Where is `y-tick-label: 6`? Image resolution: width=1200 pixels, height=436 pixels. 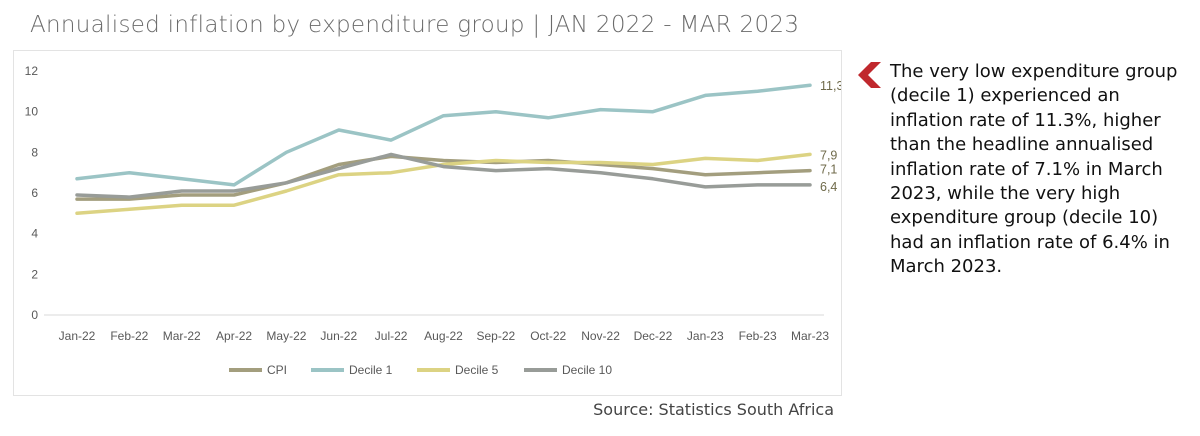
y-tick-label: 6 is located at coordinates (34, 193).